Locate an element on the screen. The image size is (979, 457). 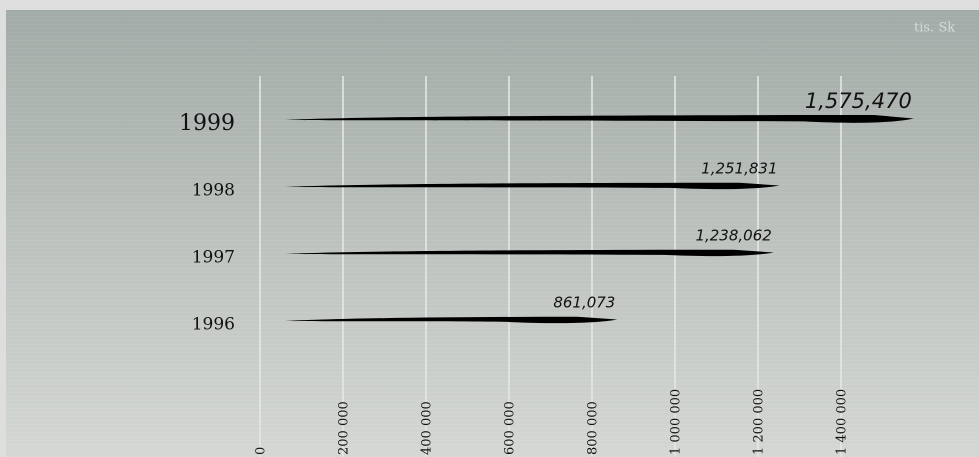
value-label: 1,238,062 is located at coordinates (733, 236).